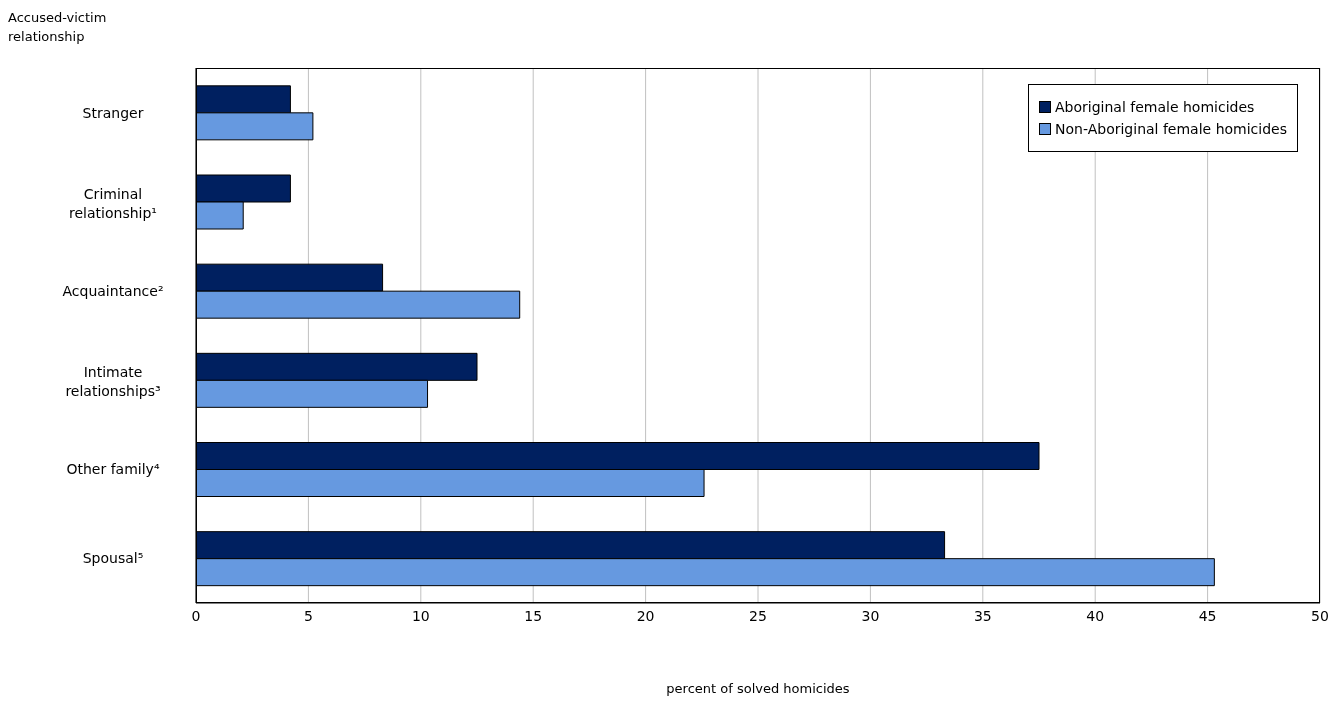 This screenshot has height=721, width=1336. Describe the element at coordinates (758, 615) in the screenshot. I see `x-tick-label: 25` at that location.